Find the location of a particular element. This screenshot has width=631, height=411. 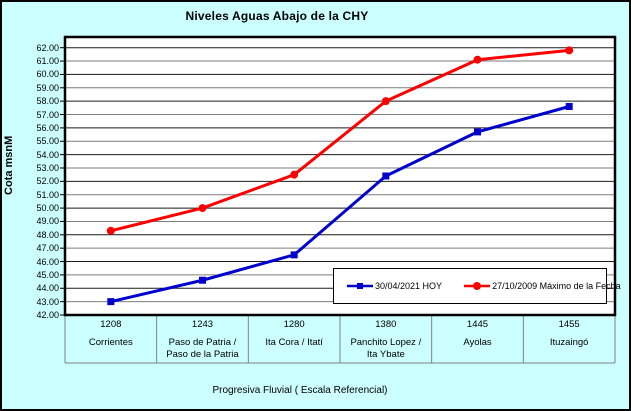

legend-circle-marker-icon is located at coordinates (477, 286).